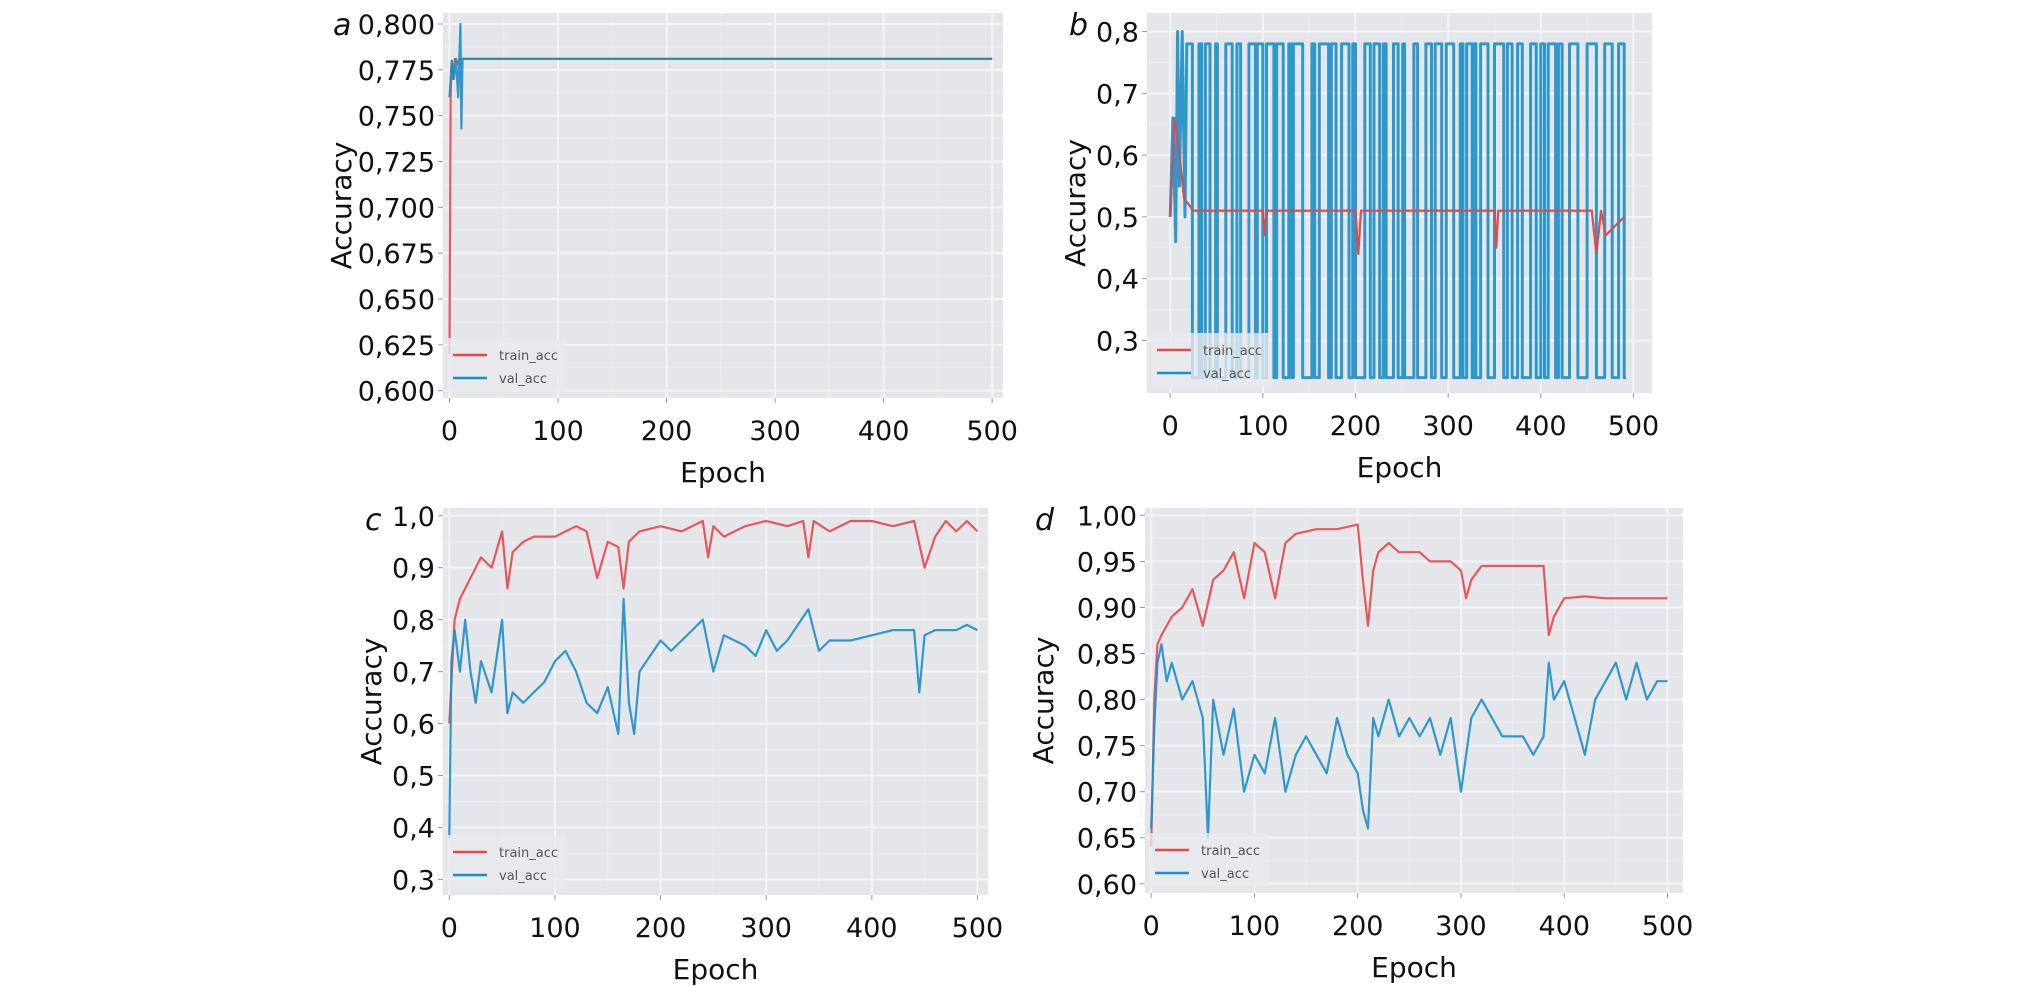 This screenshot has width=2020, height=986. I want to click on y-tick-label: 0,775, so click(396, 71).